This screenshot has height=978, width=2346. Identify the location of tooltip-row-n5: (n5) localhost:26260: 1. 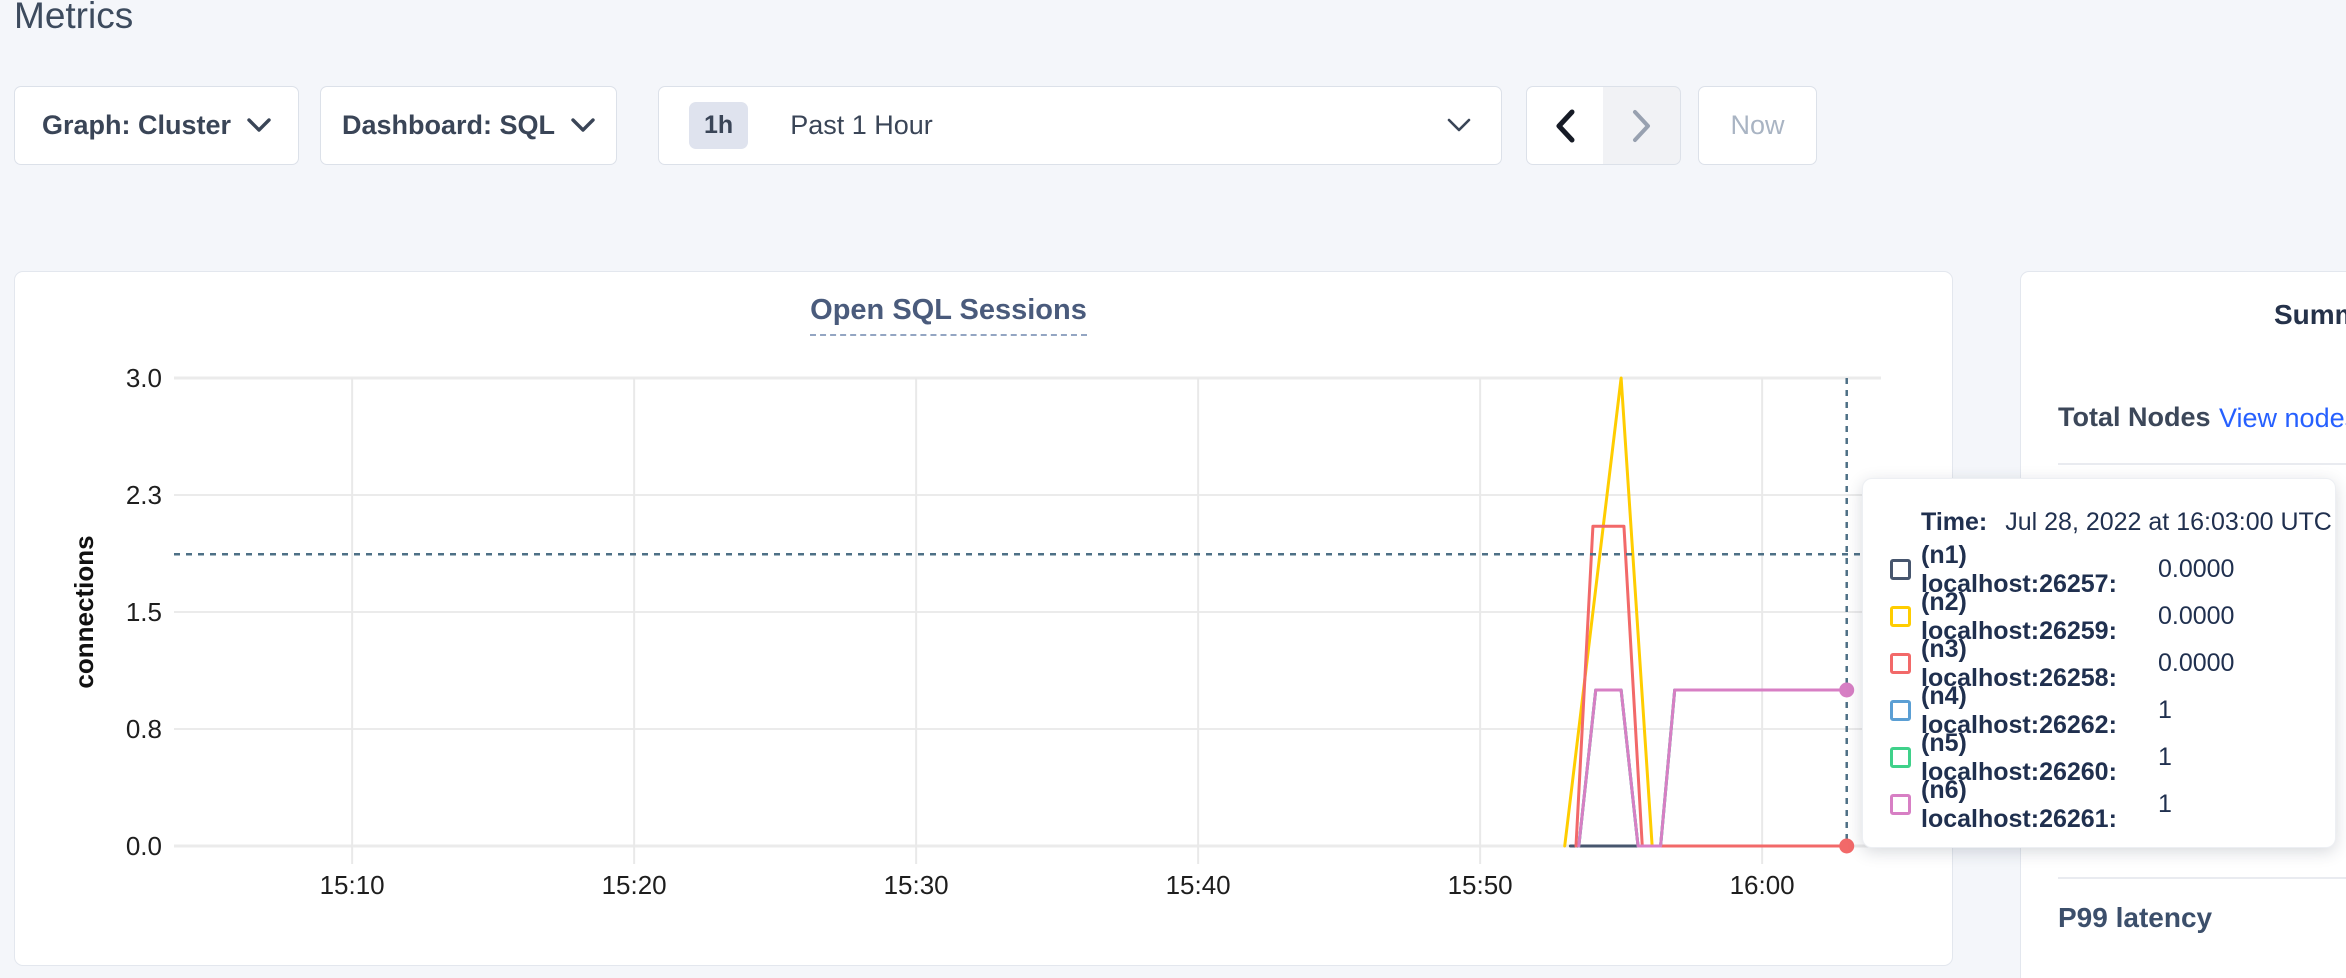
(2099, 757).